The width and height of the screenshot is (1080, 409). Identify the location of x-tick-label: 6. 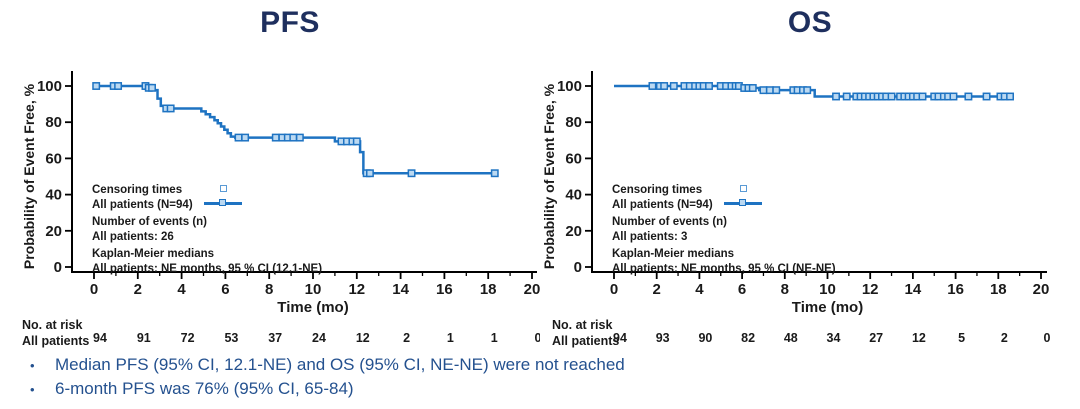
(225, 289).